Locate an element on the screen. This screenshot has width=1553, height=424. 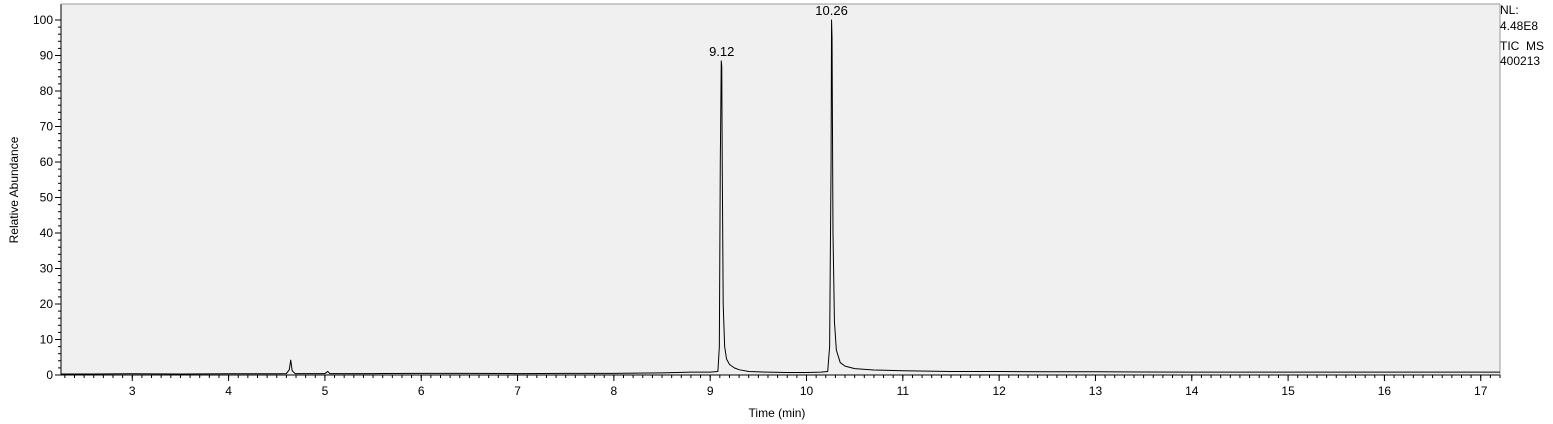
peak-label: 9.12 is located at coordinates (721, 51).